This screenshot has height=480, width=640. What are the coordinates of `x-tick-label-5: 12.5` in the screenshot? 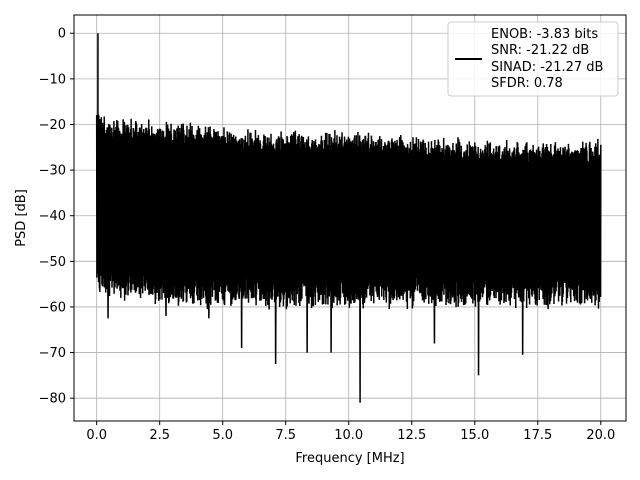 It's located at (411, 435).